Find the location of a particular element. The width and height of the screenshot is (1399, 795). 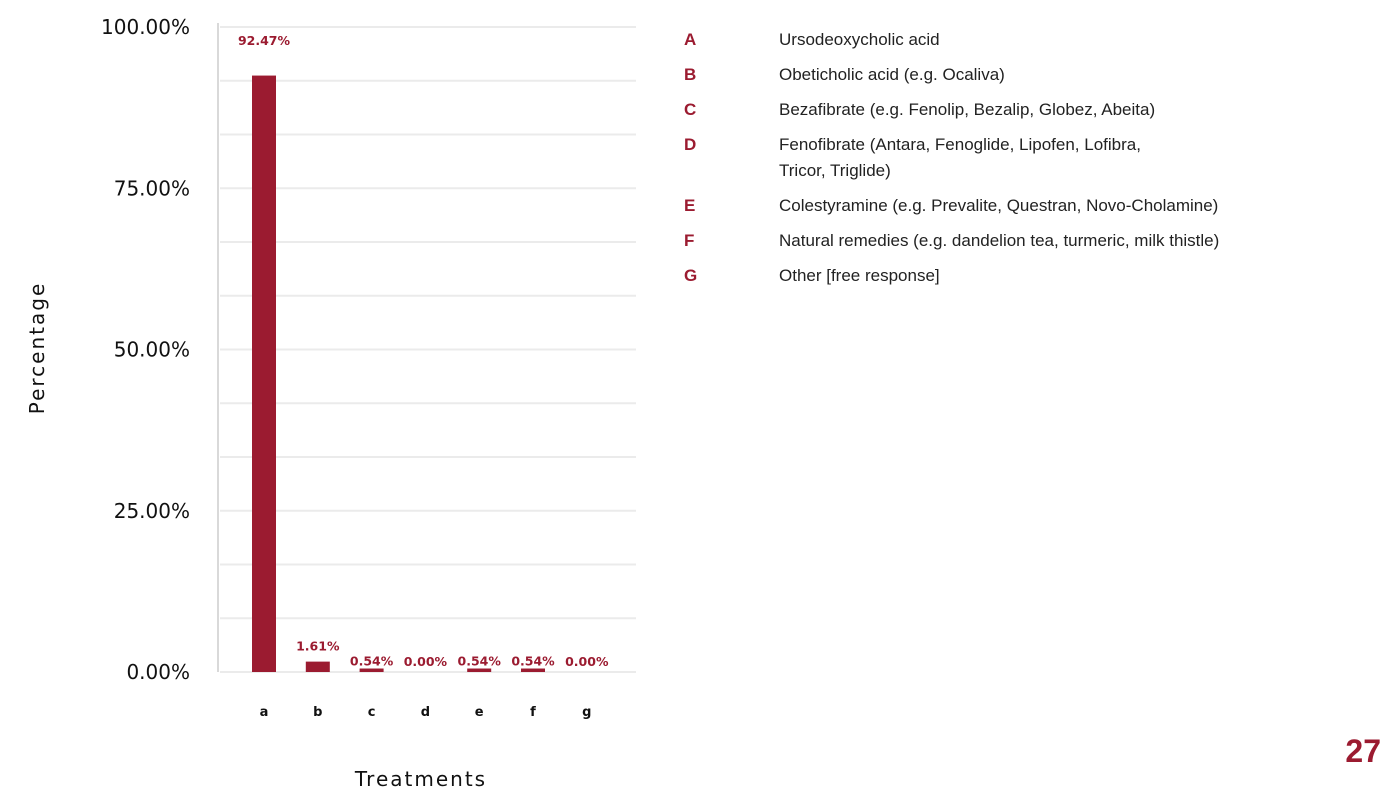

legend-text: Other [free response] is located at coordinates (859, 275).